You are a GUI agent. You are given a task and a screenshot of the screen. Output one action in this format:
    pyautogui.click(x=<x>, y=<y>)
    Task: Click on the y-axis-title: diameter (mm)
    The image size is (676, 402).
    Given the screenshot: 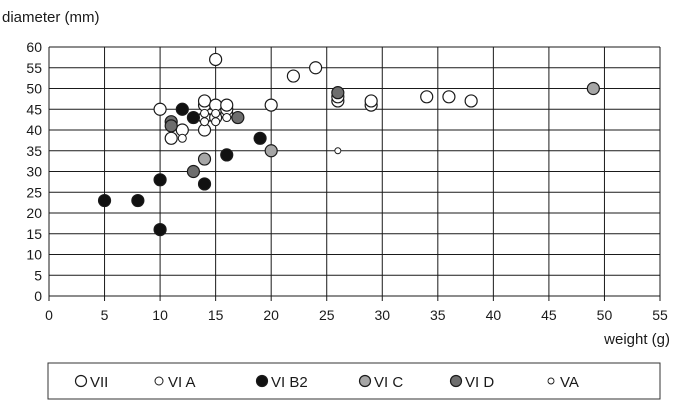 What is the action you would take?
    pyautogui.click(x=51, y=17)
    